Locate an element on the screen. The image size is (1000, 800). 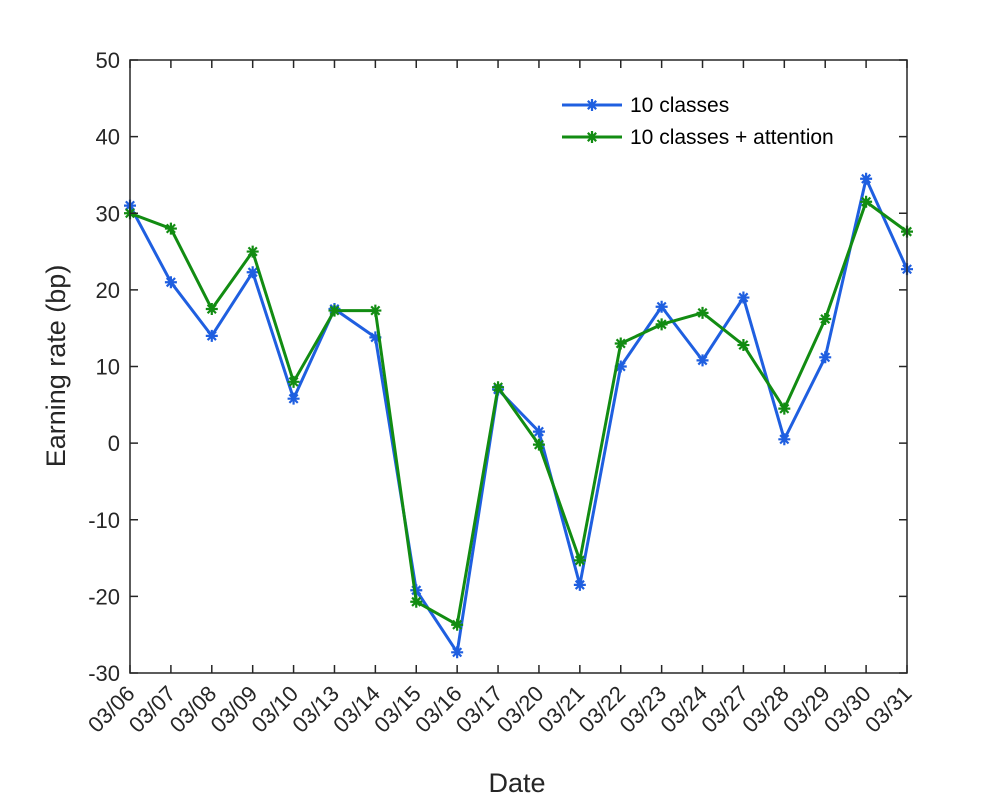
x-tick-label: 03/27 is located at coordinates (724, 709).